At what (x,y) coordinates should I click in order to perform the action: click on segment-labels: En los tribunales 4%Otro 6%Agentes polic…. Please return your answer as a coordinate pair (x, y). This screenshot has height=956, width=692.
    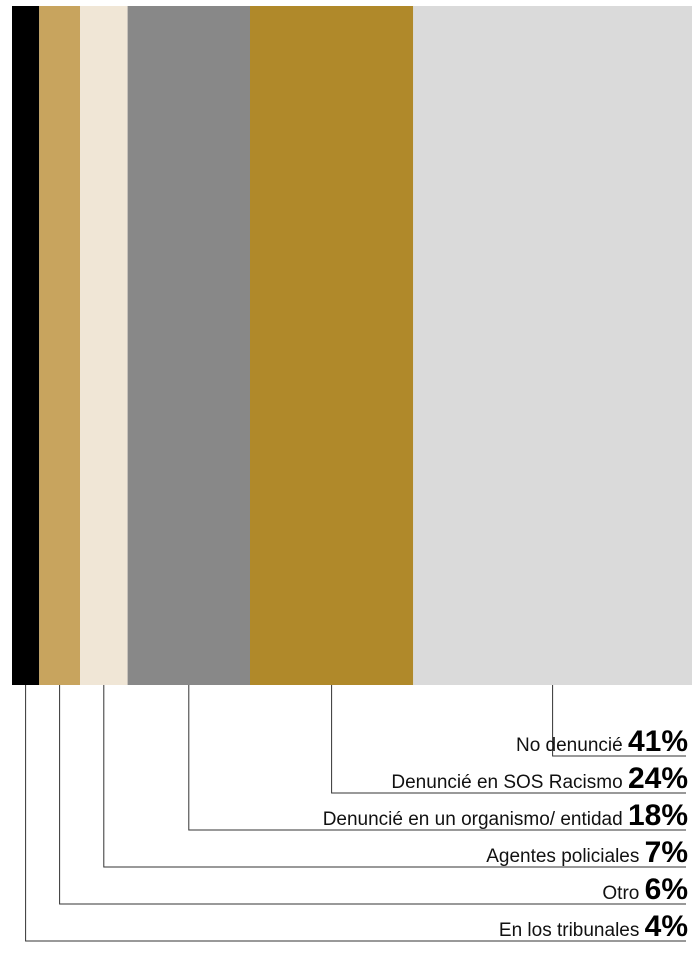
    Looking at the image, I should click on (505, 834).